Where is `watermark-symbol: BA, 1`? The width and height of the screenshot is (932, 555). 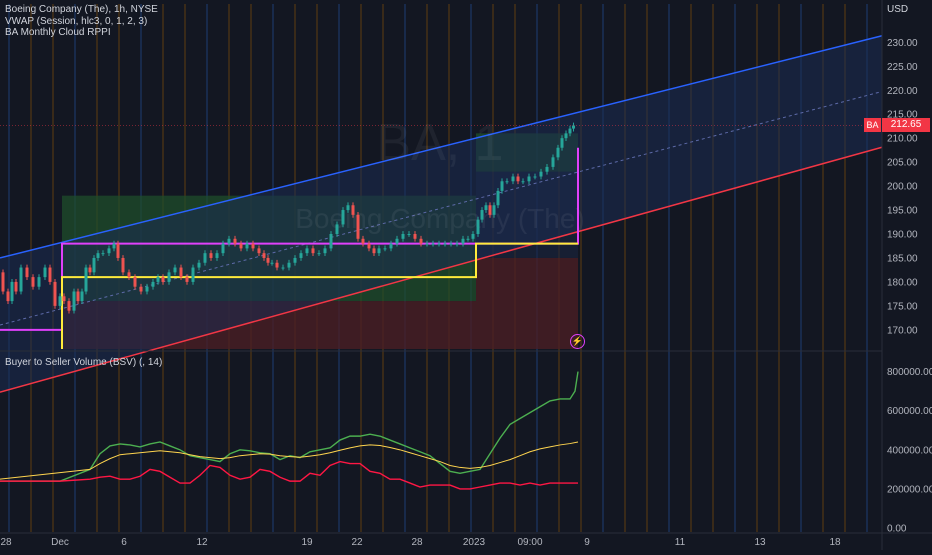 watermark-symbol: BA, 1 is located at coordinates (439, 143).